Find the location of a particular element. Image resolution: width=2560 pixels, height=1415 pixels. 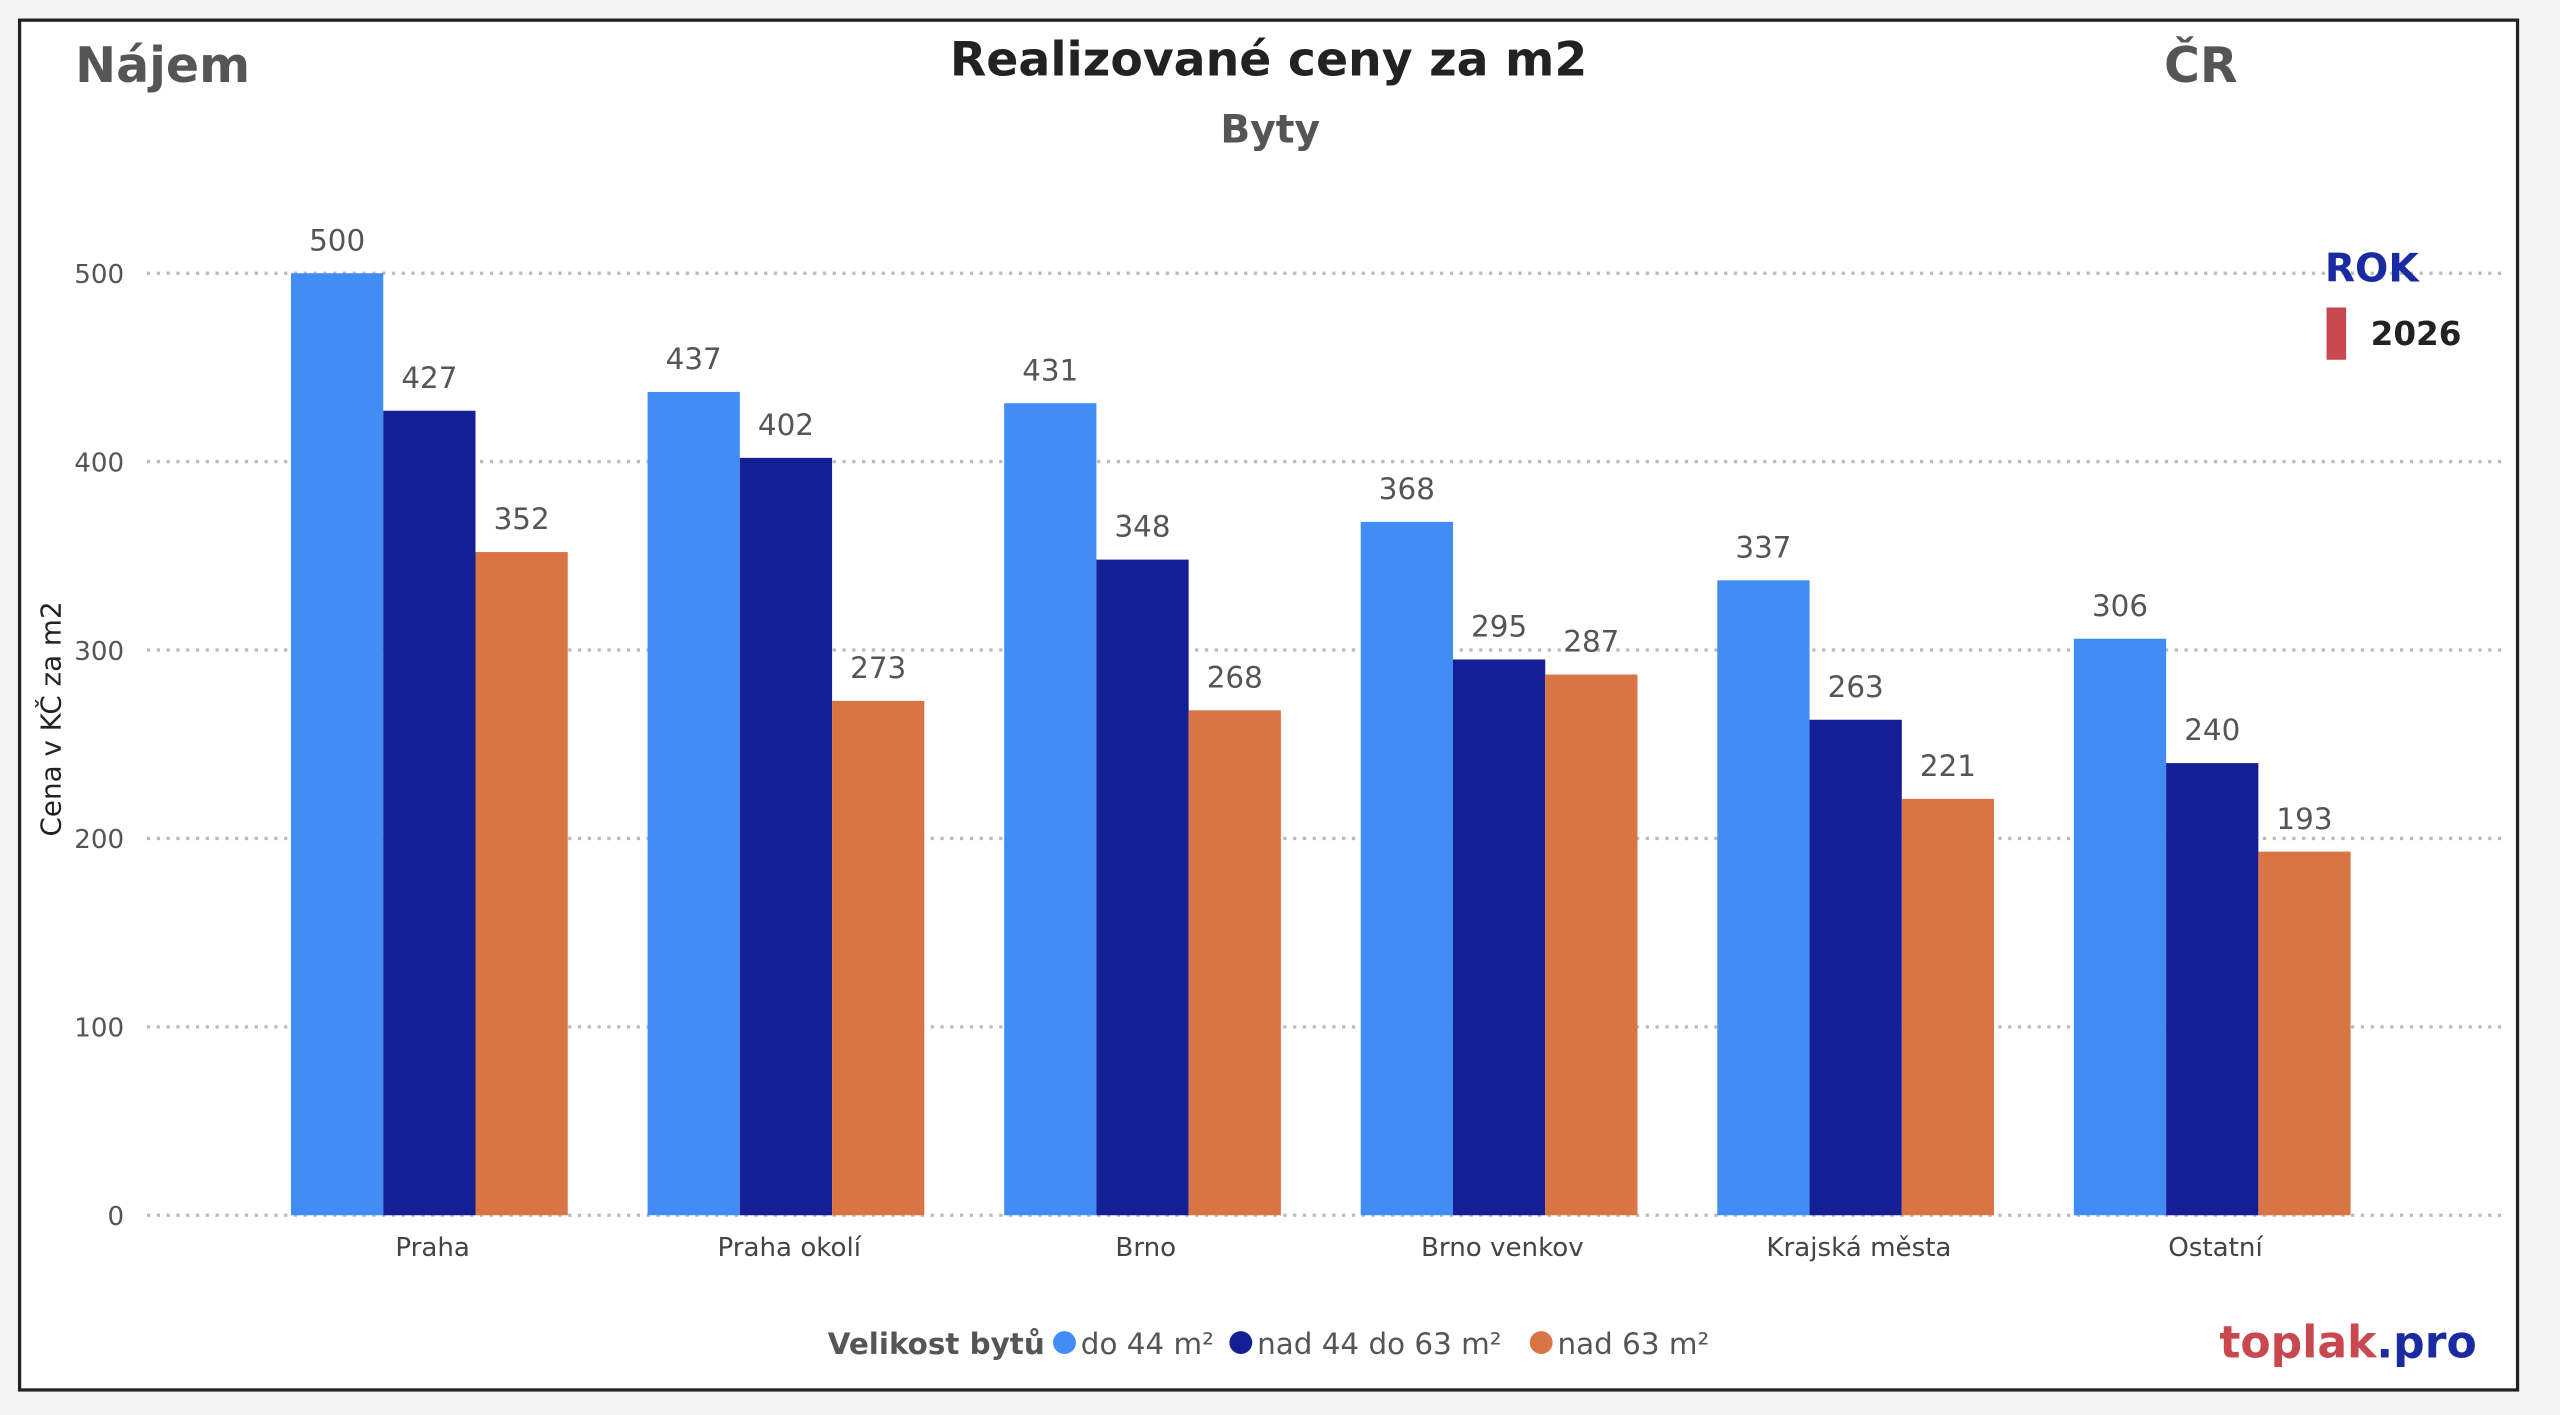

data-label: 431 is located at coordinates (1050, 370).